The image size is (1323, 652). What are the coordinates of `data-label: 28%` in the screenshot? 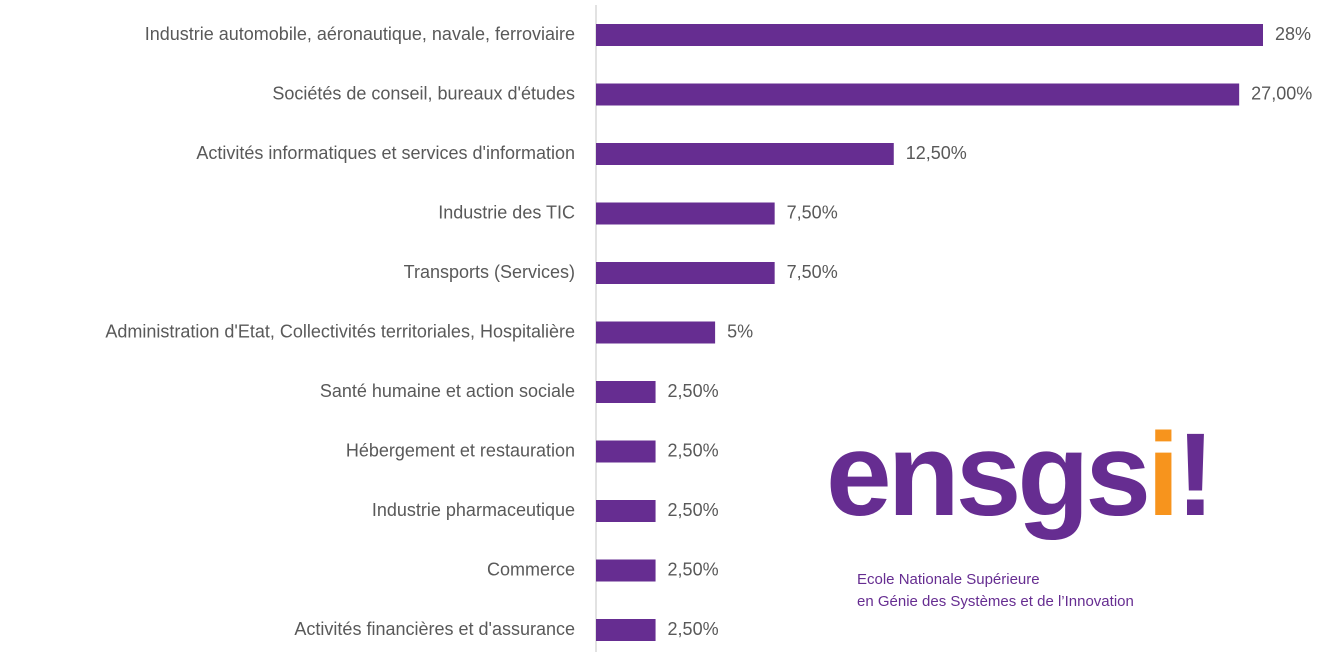 It's located at (1293, 34).